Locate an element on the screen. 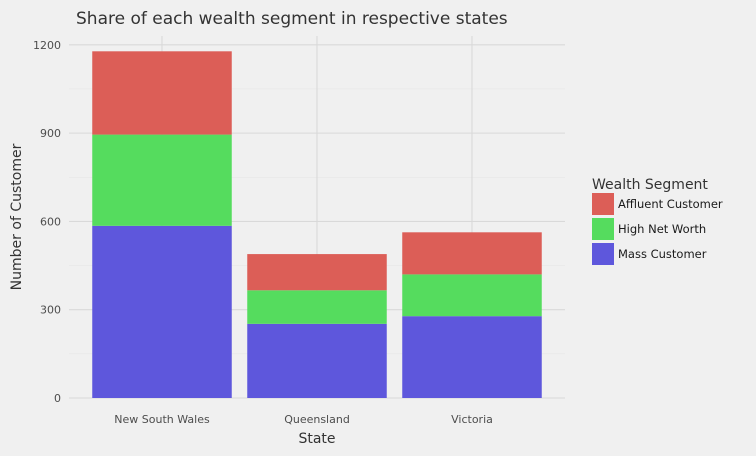 Image resolution: width=756 pixels, height=456 pixels. y-tick-label: 0 is located at coordinates (57, 398).